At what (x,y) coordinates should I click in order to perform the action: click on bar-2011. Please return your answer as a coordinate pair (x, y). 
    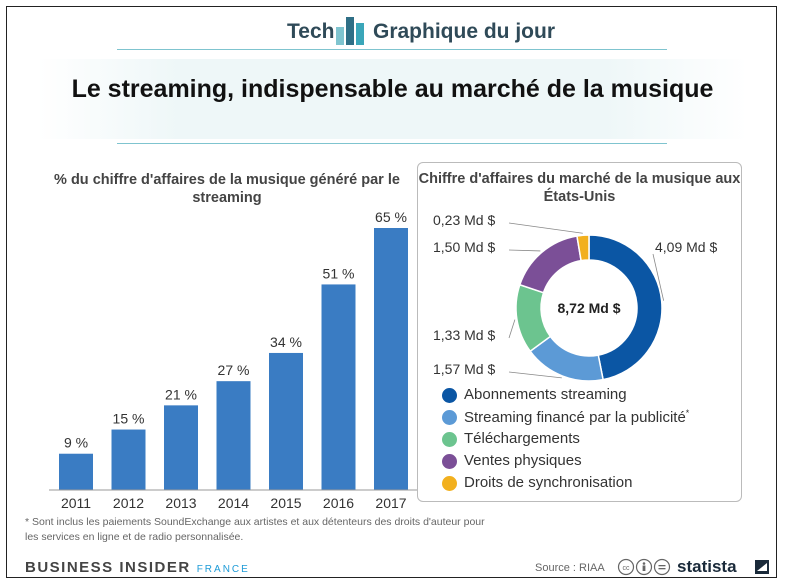
    Looking at the image, I should click on (76, 471).